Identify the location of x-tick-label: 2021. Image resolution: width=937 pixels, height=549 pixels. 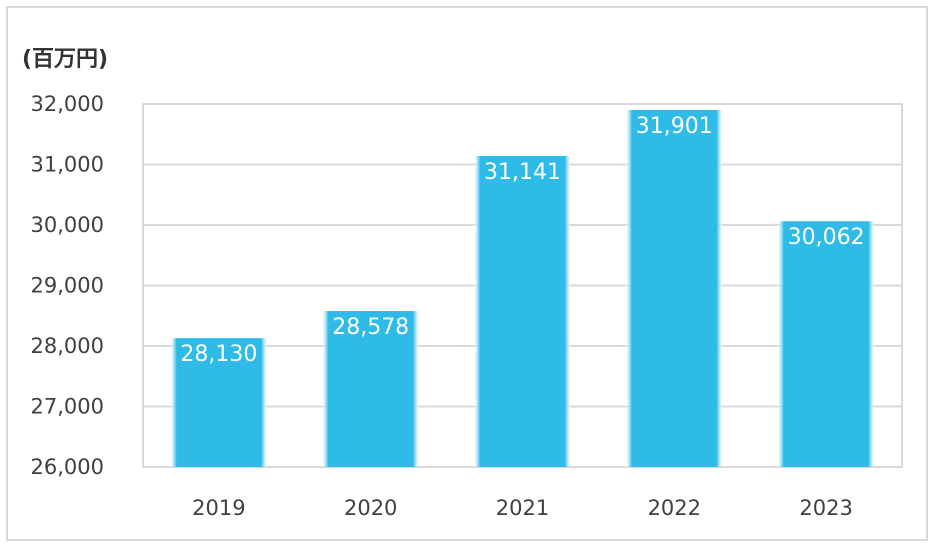
(522, 508).